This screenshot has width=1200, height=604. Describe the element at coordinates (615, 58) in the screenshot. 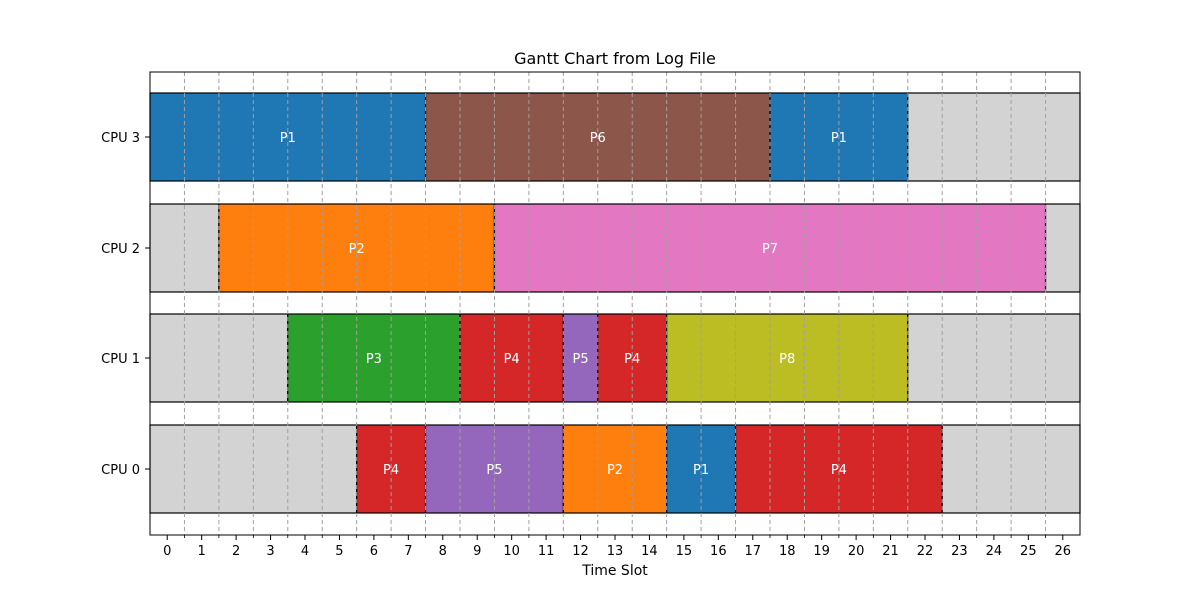

I see `chart-title: Gantt Chart from Log File` at that location.